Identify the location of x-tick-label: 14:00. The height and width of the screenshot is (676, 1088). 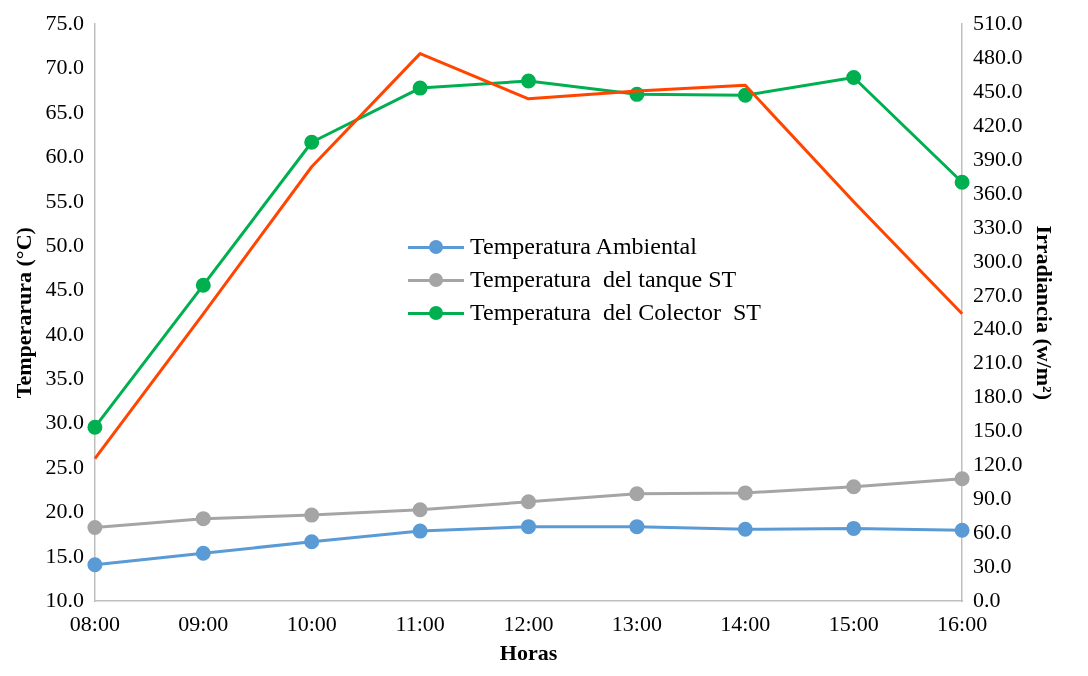
(745, 624).